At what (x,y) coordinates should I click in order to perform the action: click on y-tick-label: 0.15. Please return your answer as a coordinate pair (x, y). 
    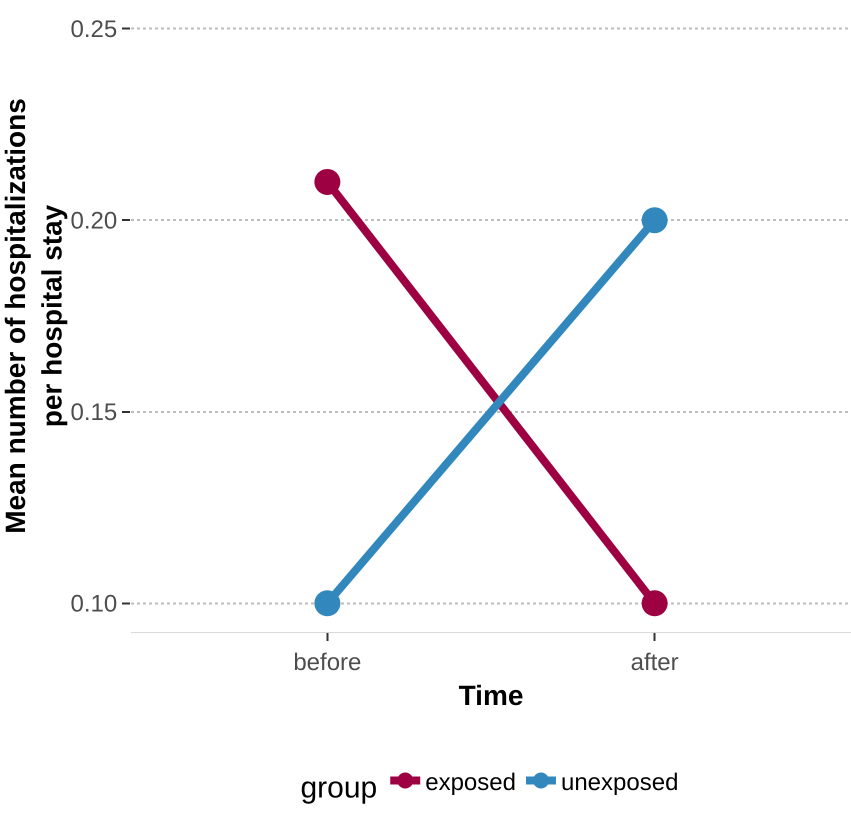
    Looking at the image, I should click on (94, 412).